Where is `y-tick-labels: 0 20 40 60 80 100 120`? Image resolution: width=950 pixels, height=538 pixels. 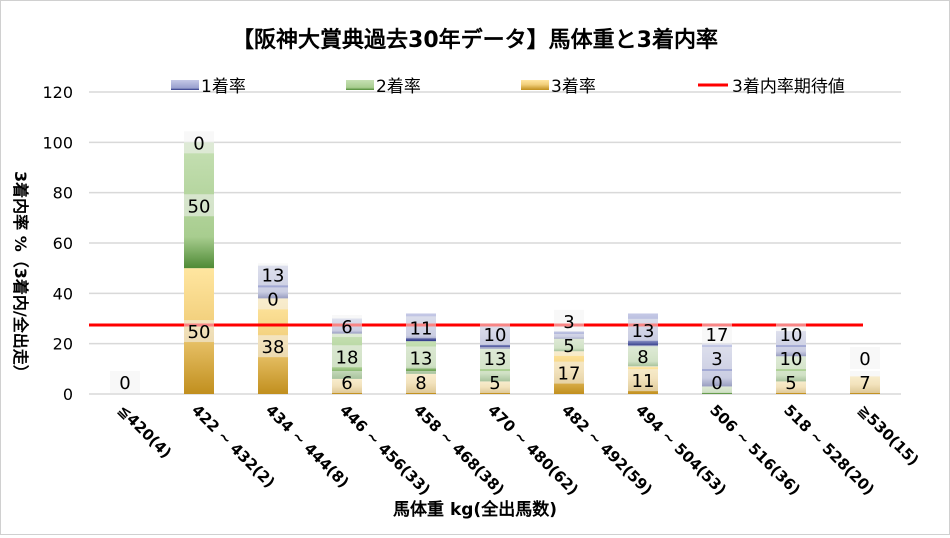
y-tick-labels: 0 20 40 60 80 100 120 is located at coordinates (57, 243).